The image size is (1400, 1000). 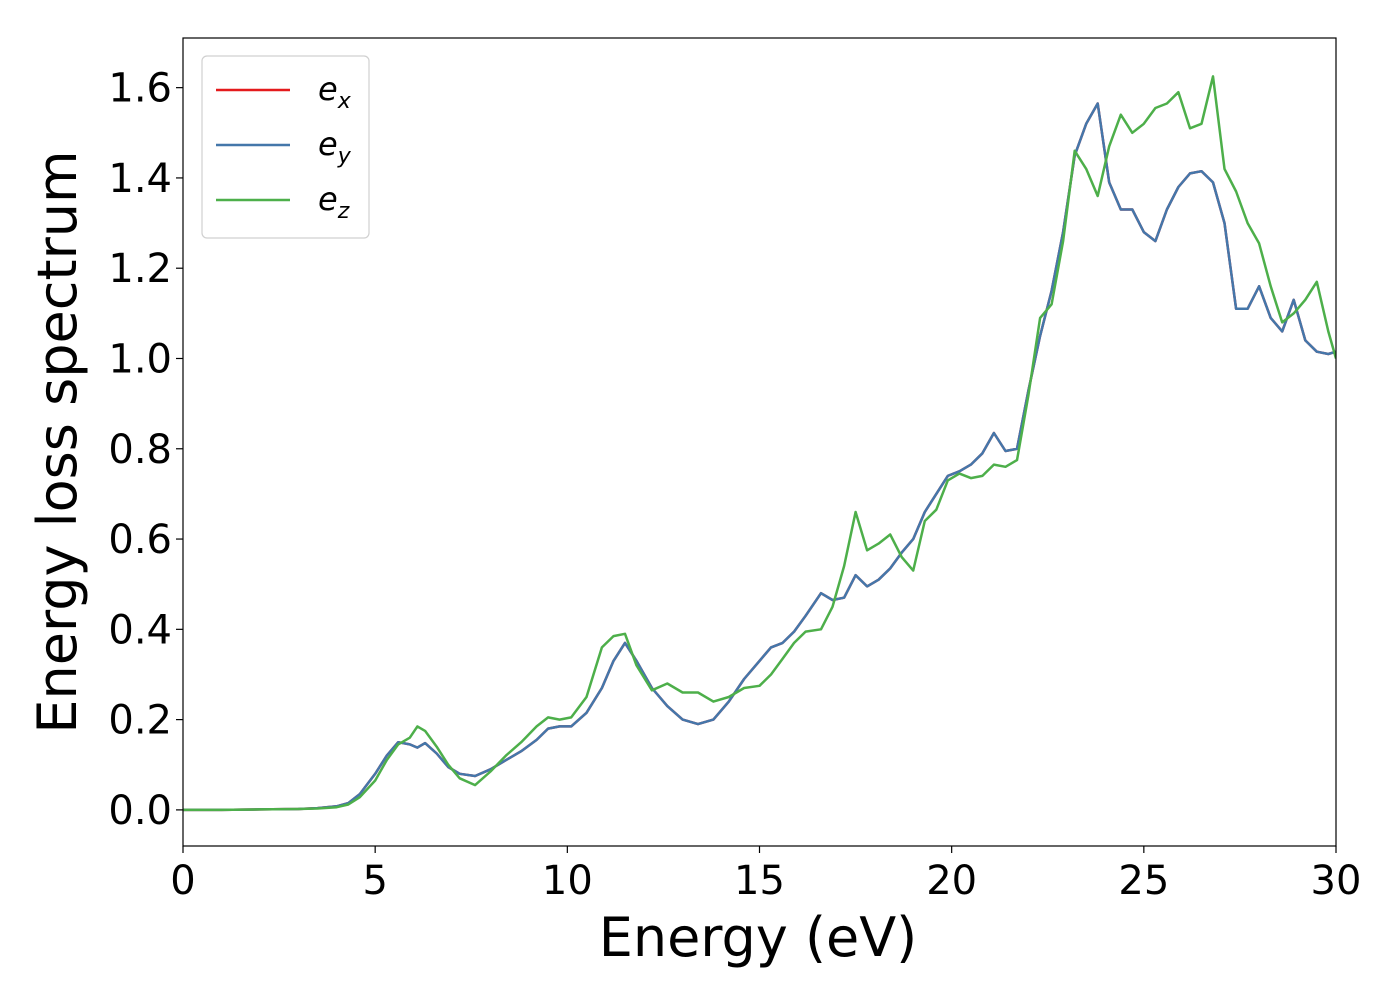 What do you see at coordinates (1143, 881) in the screenshot?
I see `x-tick-label: 25` at bounding box center [1143, 881].